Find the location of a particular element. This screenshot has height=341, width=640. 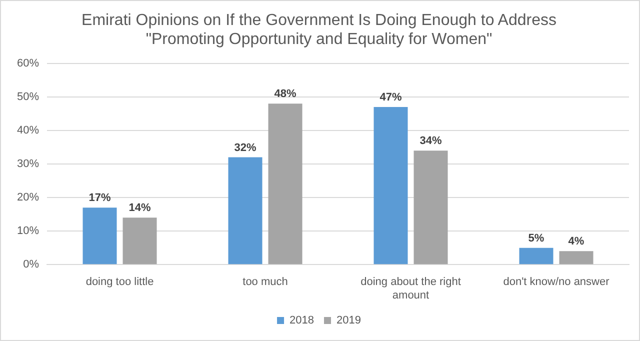

legend-label: 2018 is located at coordinates (302, 320).